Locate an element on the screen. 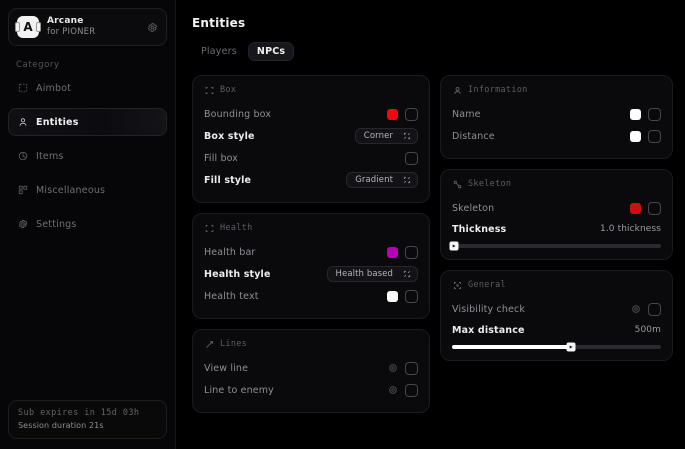 This screenshot has width=685, height=449. card-lines: Lines View line is located at coordinates (311, 371).